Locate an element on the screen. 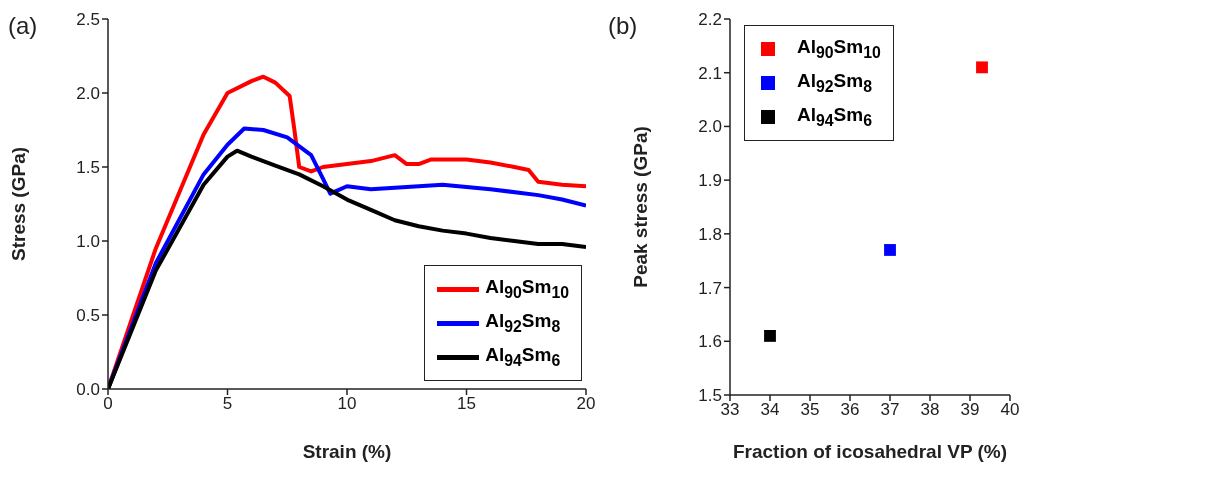  y-tick-label: 2.5 is located at coordinates (88, 20).